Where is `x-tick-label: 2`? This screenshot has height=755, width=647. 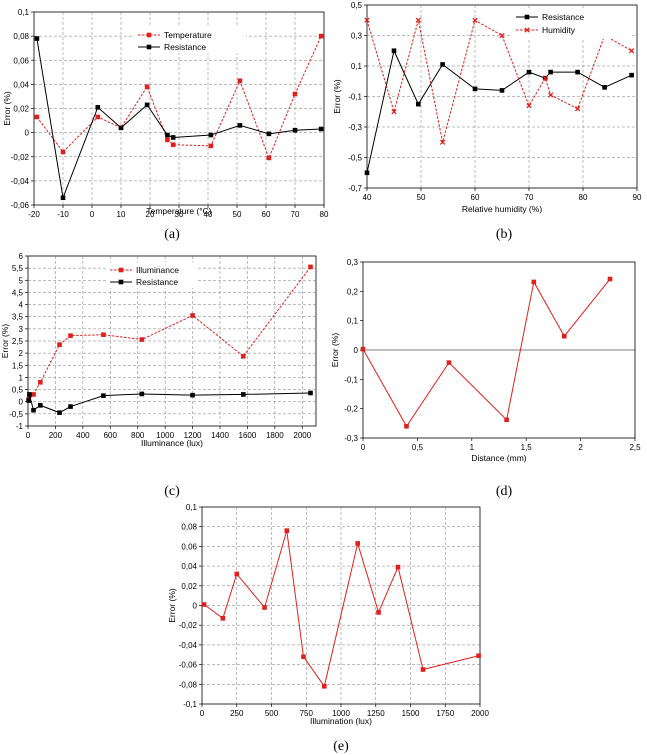
x-tick-label: 2 is located at coordinates (580, 447).